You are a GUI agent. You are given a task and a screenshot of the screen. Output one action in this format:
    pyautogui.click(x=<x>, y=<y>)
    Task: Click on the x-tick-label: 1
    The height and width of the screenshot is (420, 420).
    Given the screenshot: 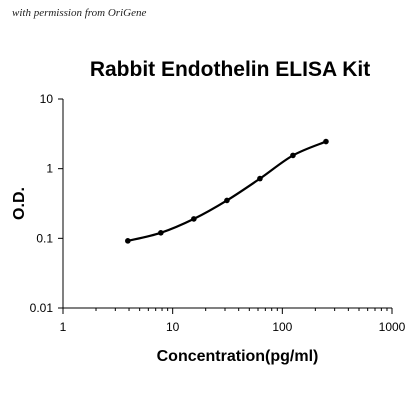 What is the action you would take?
    pyautogui.click(x=63, y=327)
    